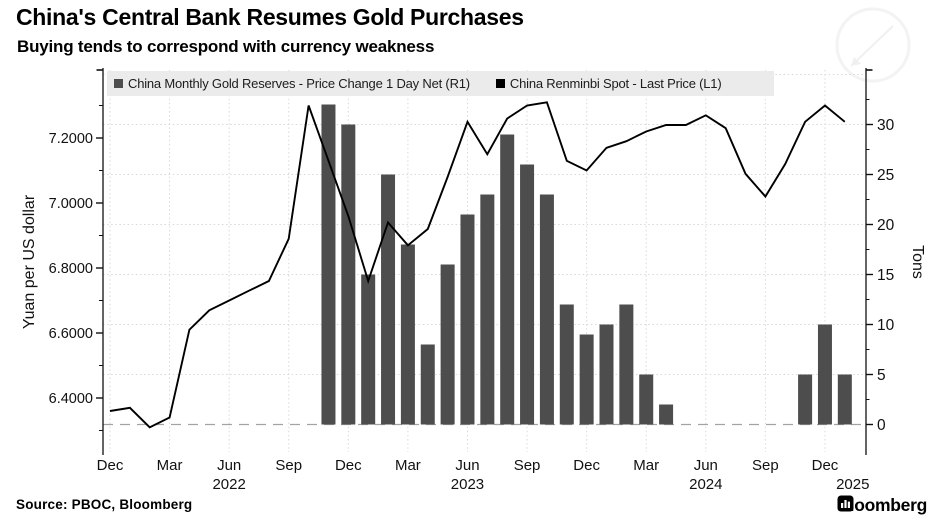  What do you see at coordinates (71, 334) in the screenshot?
I see `left-axis-tick-label: 6.6000` at bounding box center [71, 334].